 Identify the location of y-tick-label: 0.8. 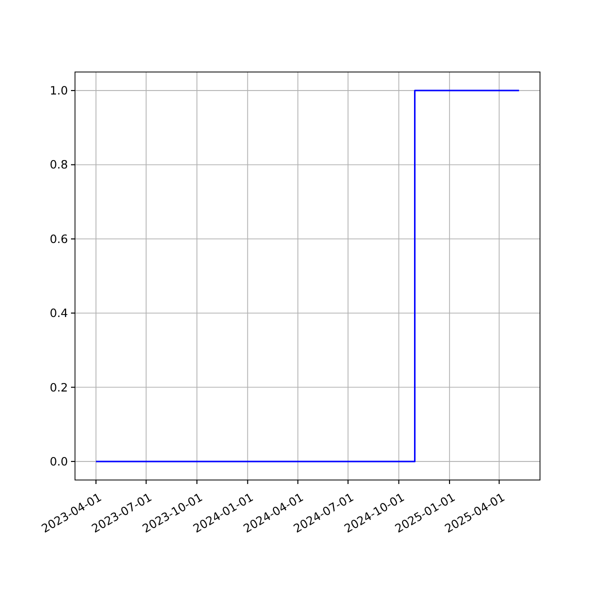
(59, 165).